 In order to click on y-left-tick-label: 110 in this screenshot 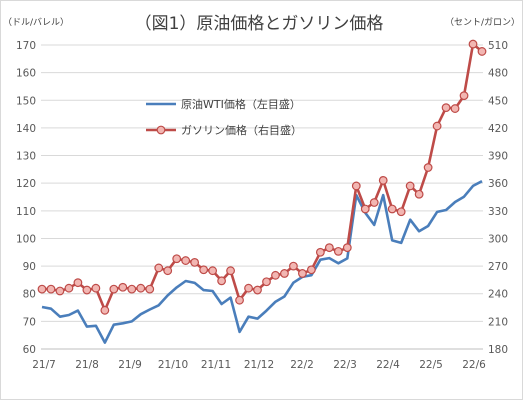, I will do `click(26, 212)`.